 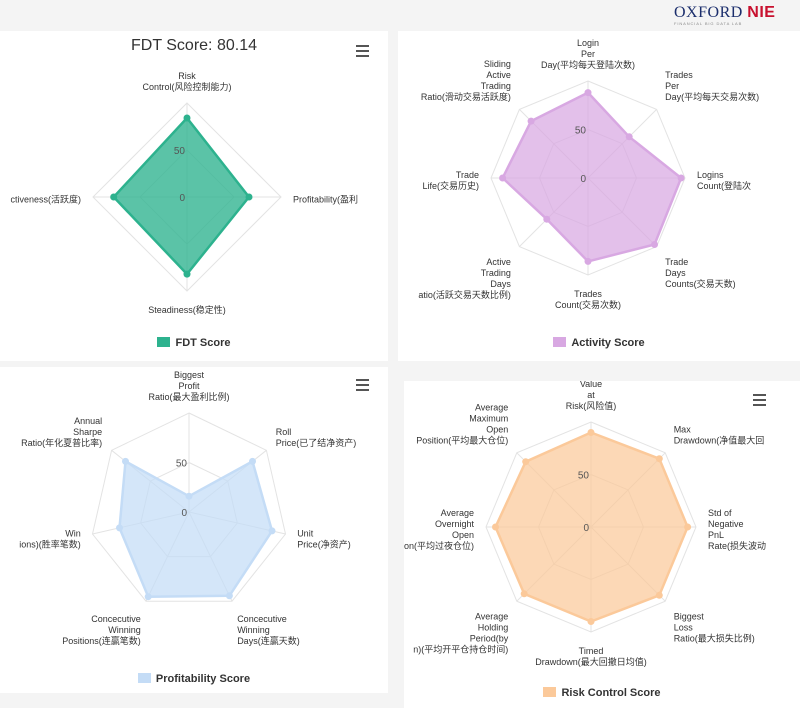 What do you see at coordinates (61, 432) in the screenshot?
I see `axis-label-annual-sharpe-ratio: Annual Sharpe Ratio(年化夏普比率)` at bounding box center [61, 432].